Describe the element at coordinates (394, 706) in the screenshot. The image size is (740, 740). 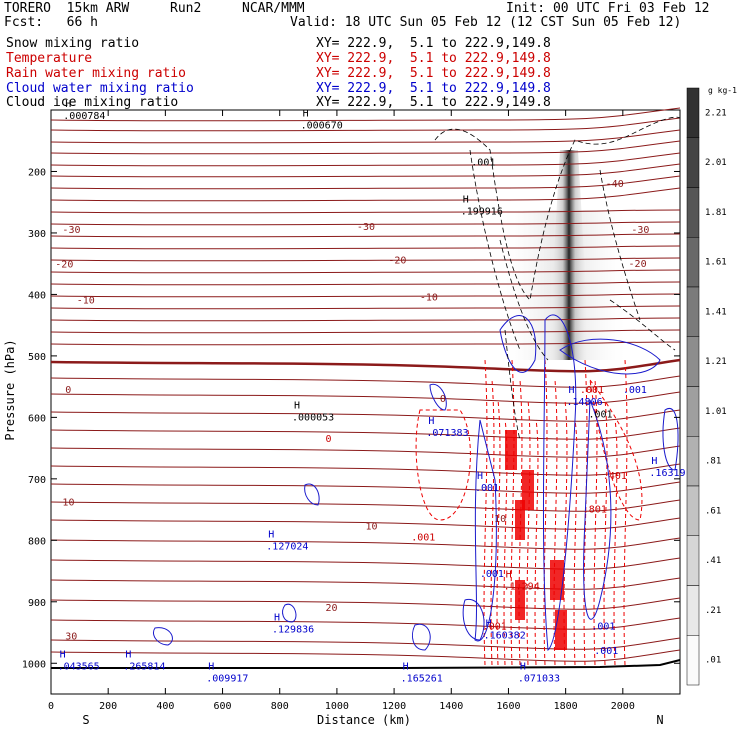
I see `x-tick-label: 1200` at that location.